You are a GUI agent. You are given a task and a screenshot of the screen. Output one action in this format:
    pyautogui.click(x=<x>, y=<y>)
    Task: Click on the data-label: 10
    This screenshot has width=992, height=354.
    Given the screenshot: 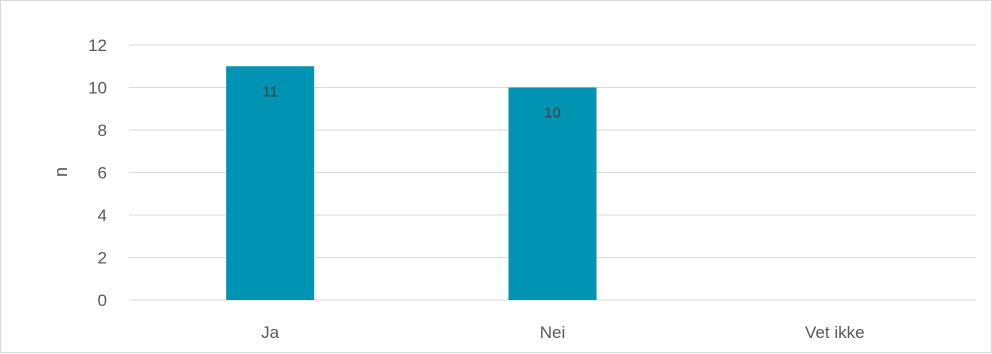 What is the action you would take?
    pyautogui.click(x=552, y=113)
    